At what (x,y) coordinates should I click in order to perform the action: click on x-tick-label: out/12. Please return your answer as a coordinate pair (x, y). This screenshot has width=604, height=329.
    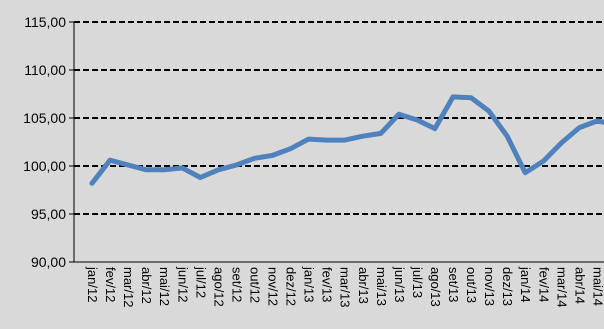
    Looking at the image, I should click on (254, 285).